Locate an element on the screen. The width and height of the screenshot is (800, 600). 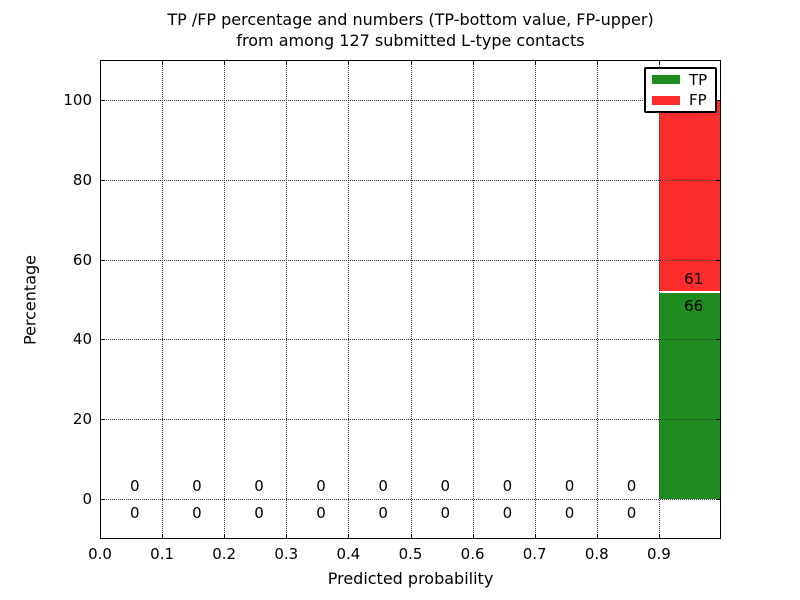
x-tick-label: 0.9 is located at coordinates (658, 554).